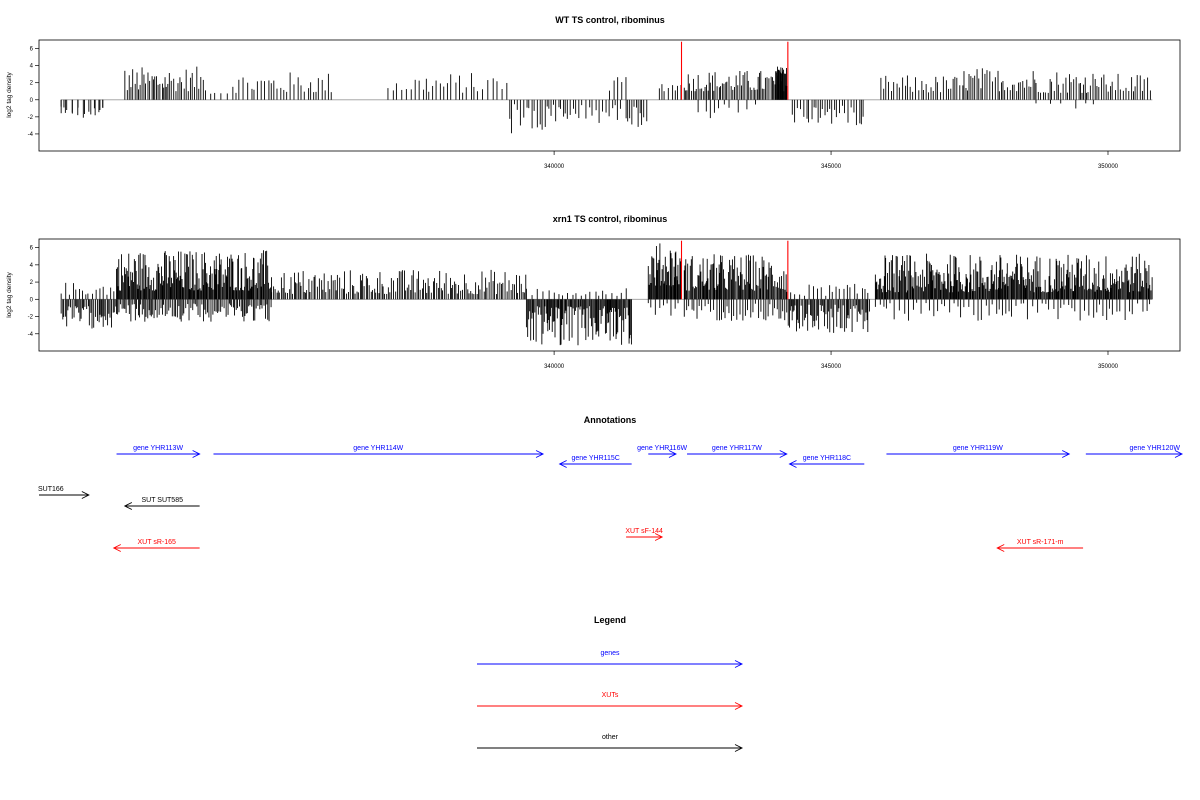 The width and height of the screenshot is (1200, 800). I want to click on annotation-label: gene YHR113W, so click(158, 448).